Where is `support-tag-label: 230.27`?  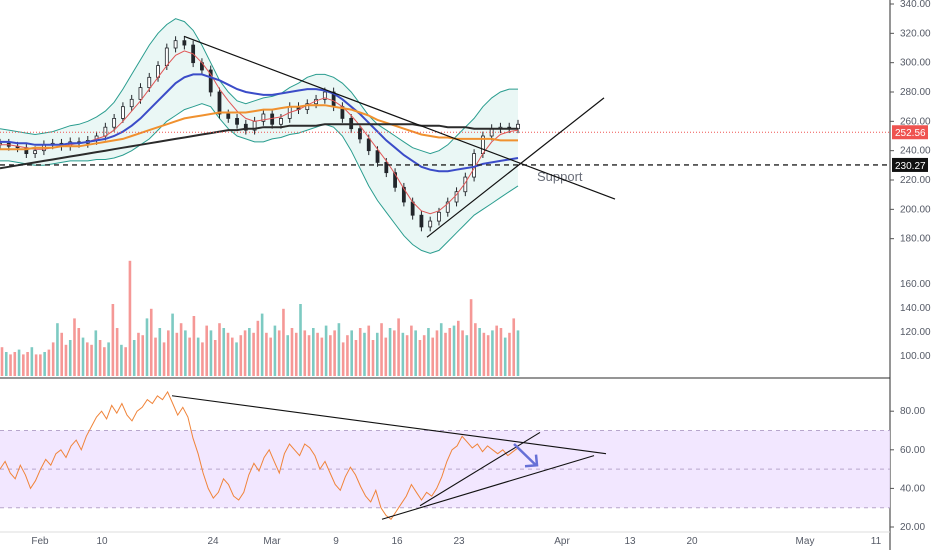
support-tag-label: 230.27 is located at coordinates (910, 166).